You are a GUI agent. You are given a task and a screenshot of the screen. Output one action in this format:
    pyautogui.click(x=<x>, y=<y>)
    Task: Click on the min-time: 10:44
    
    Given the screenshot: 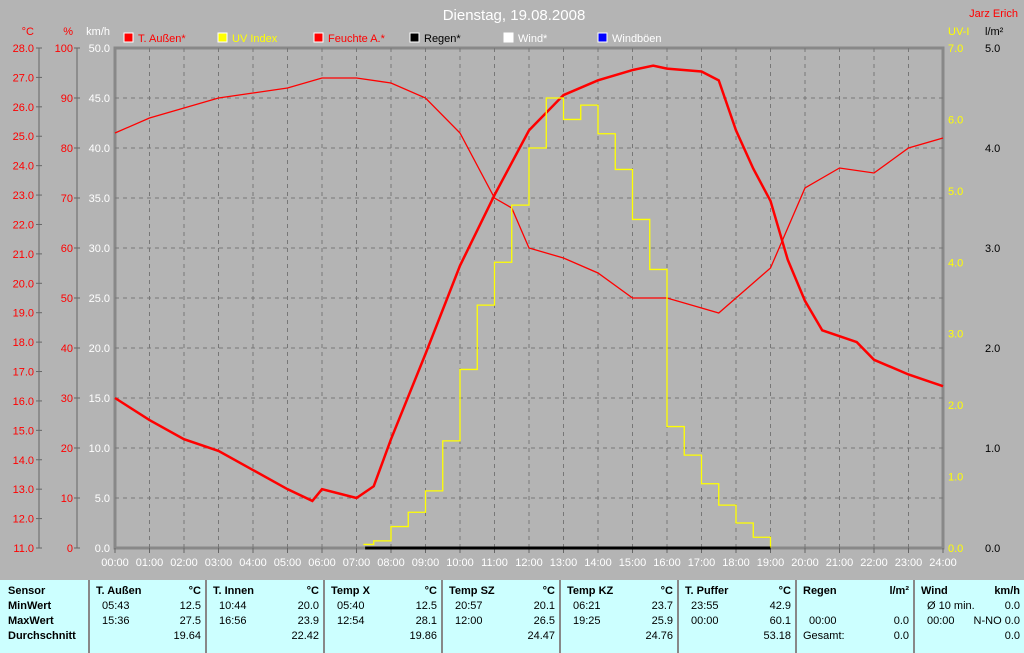 What is the action you would take?
    pyautogui.click(x=233, y=606)
    